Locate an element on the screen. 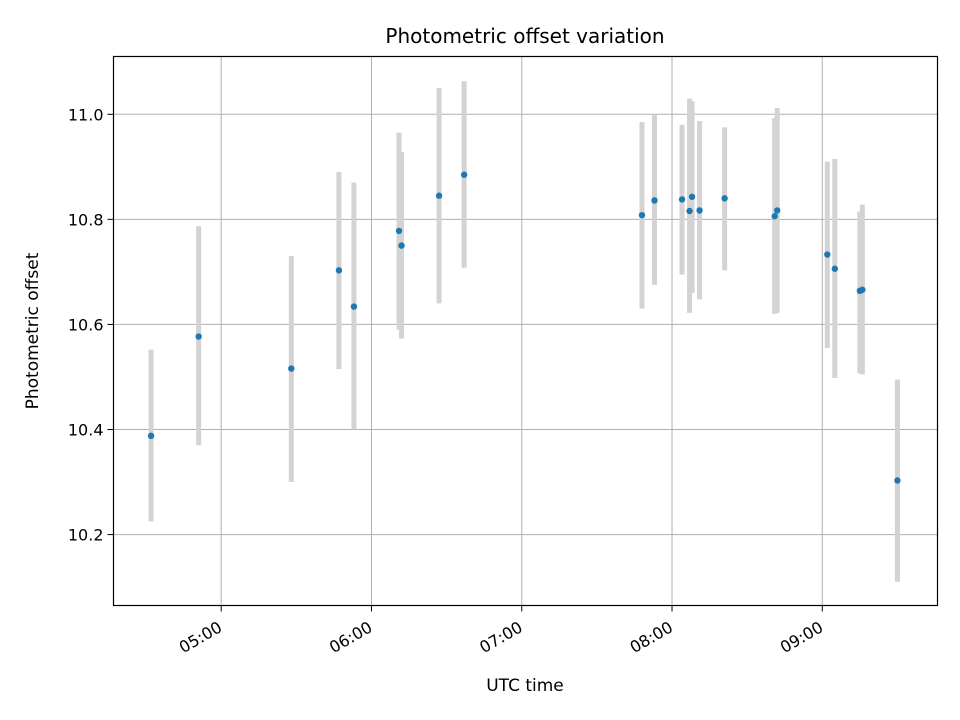 The height and width of the screenshot is (720, 960). y-axis-ticks: 10.2 10.4 10.6 10.8 11.0 is located at coordinates (91, 325).